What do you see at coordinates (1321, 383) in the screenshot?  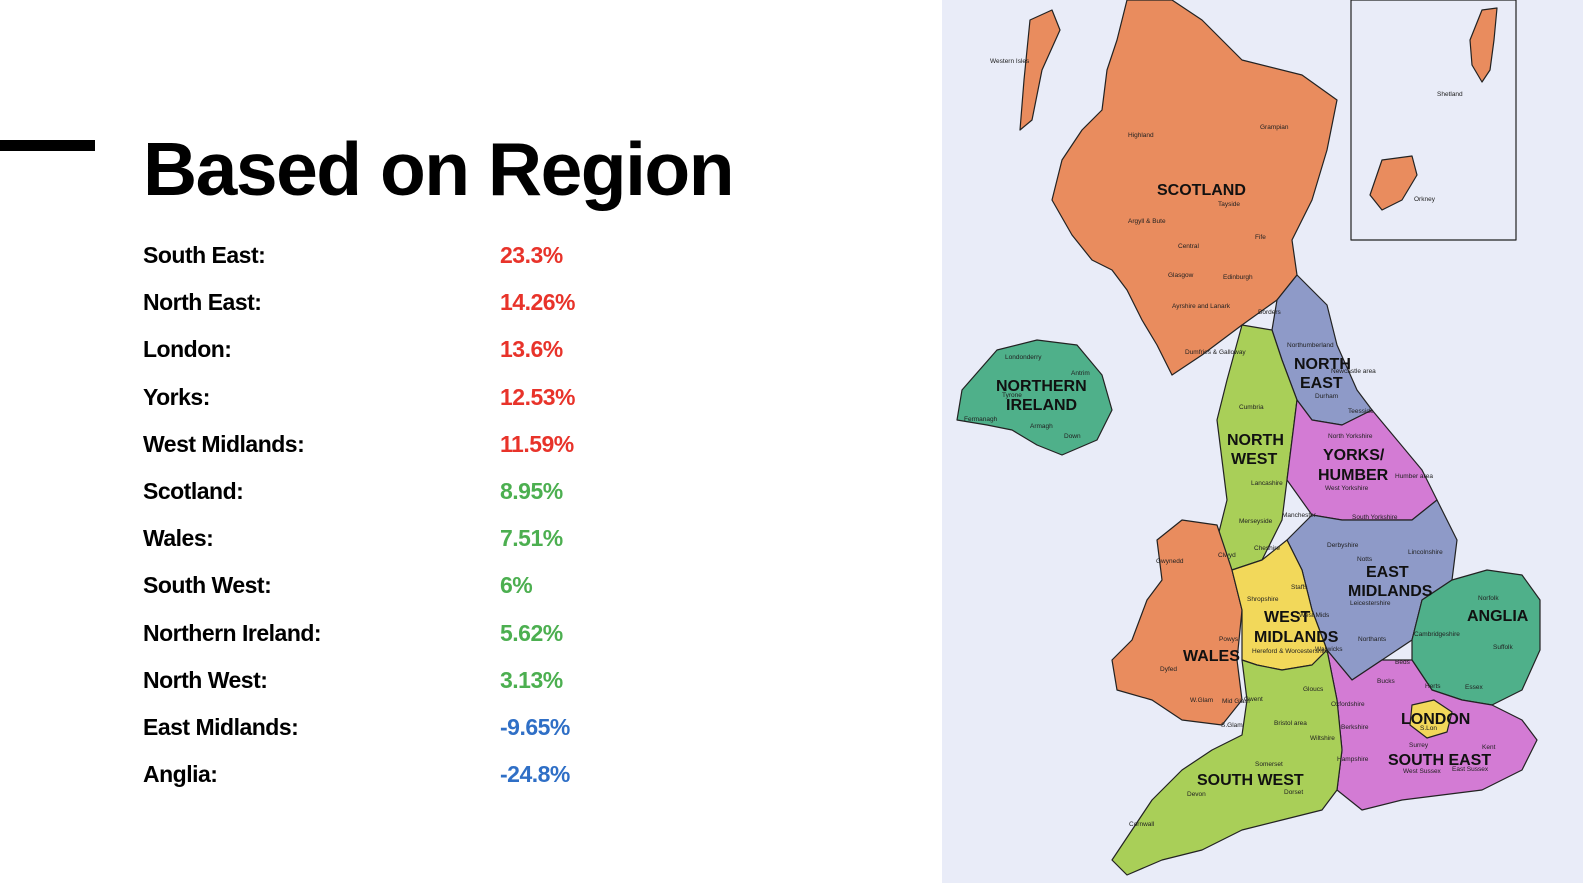 I see `map-label-north-east-2: EAST` at bounding box center [1321, 383].